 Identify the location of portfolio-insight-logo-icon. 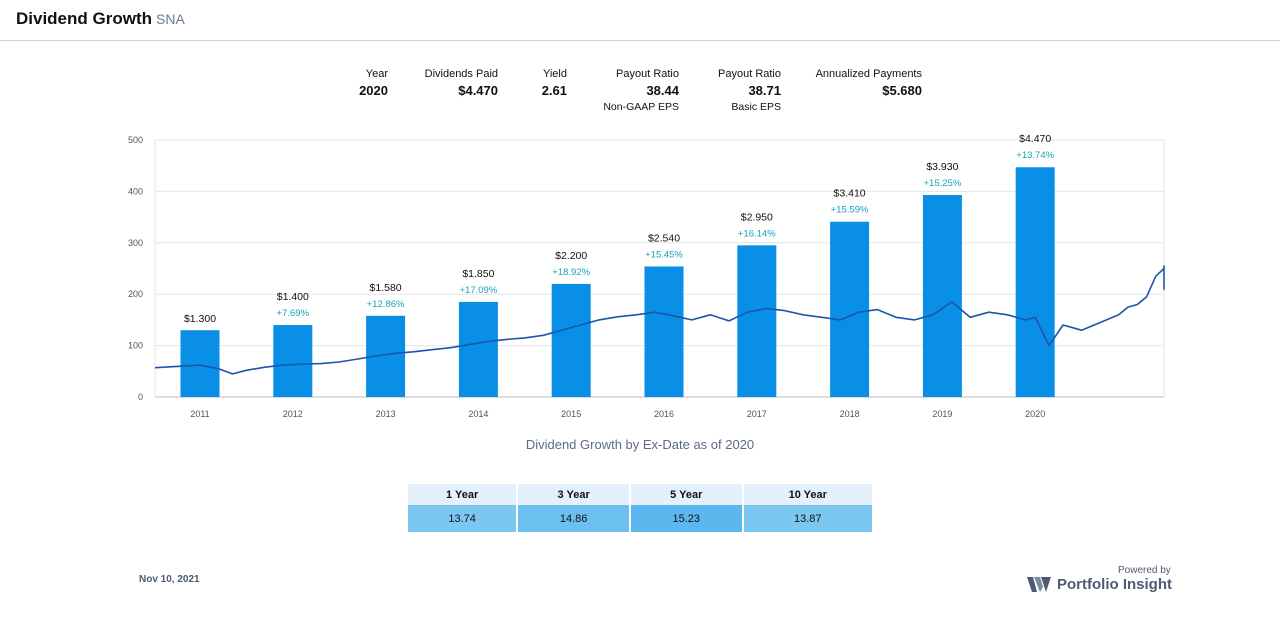
(1039, 584).